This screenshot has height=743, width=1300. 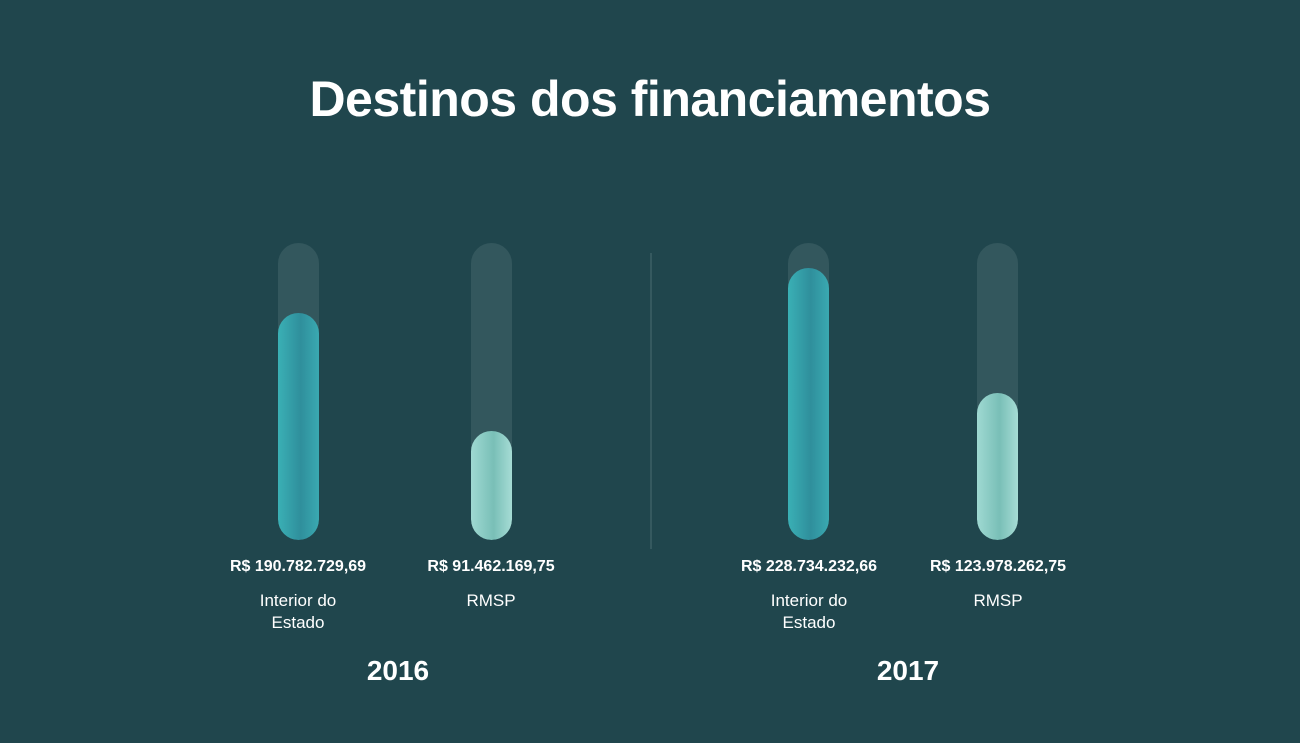 I want to click on bar-track-2017-rmsp, so click(x=997, y=391).